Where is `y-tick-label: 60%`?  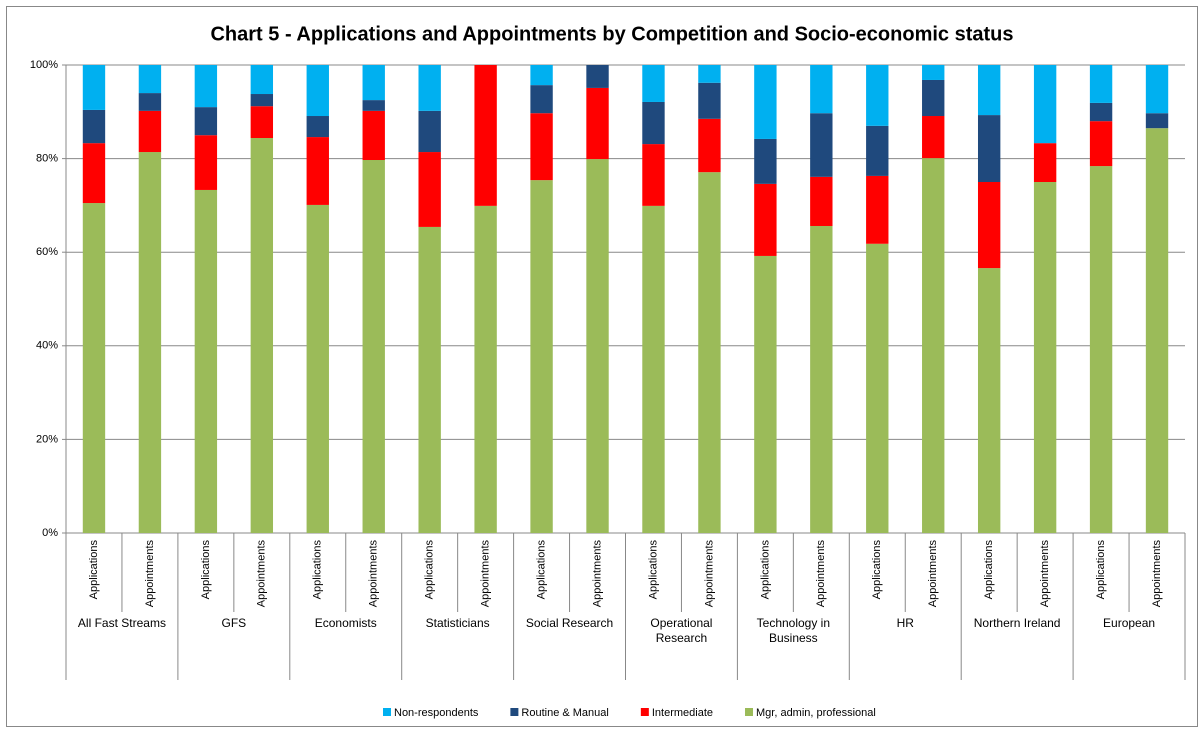 y-tick-label: 60% is located at coordinates (47, 252).